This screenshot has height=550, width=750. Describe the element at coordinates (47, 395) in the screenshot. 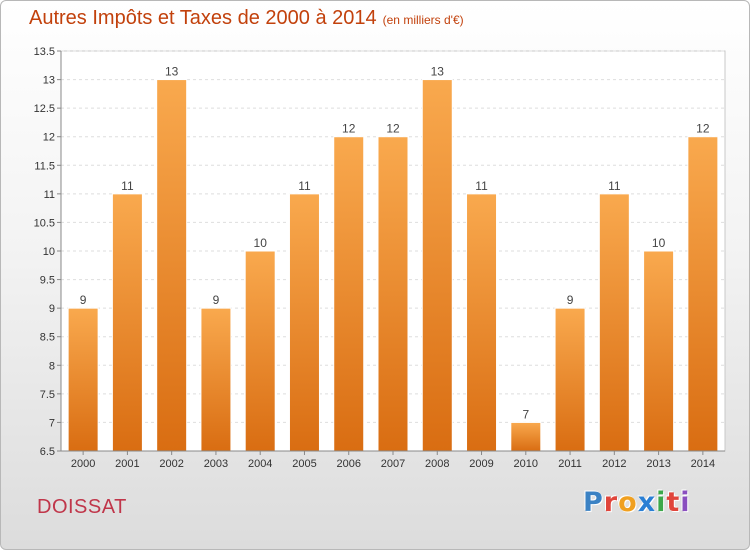

I see `y-tick-label: 7.5` at that location.